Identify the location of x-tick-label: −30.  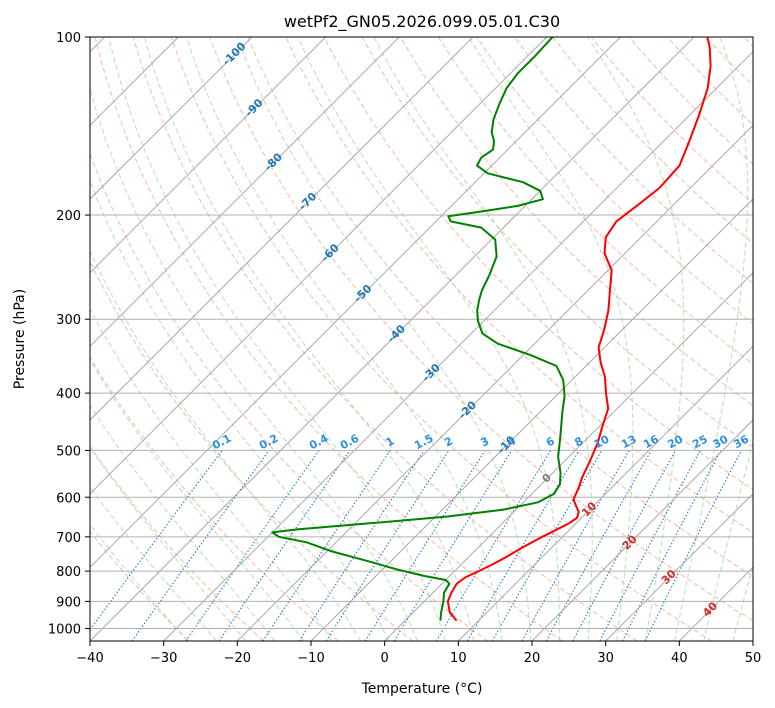
(163, 658).